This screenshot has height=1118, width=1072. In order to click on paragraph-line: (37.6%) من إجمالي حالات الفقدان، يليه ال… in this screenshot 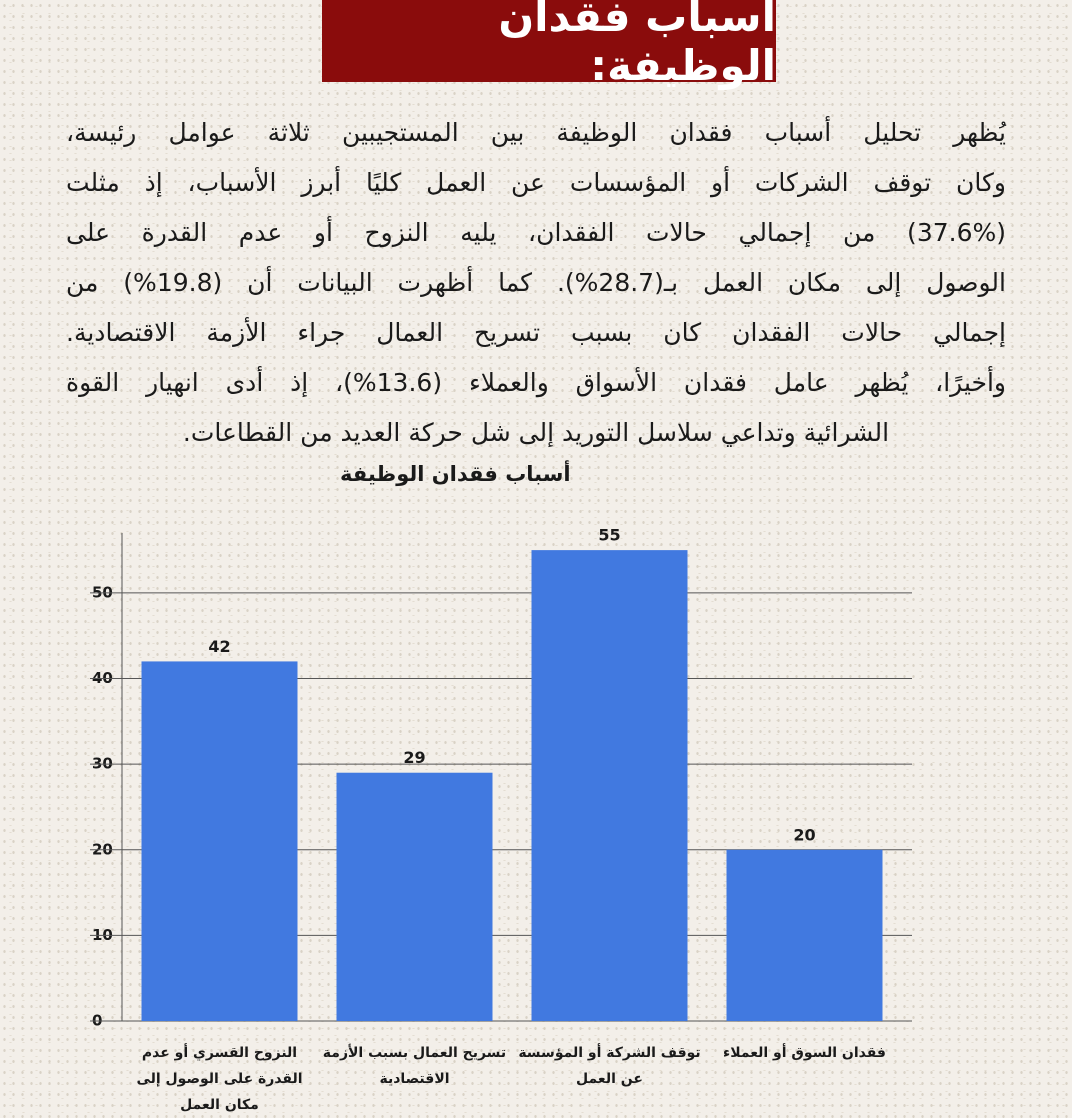, I will do `click(536, 232)`.